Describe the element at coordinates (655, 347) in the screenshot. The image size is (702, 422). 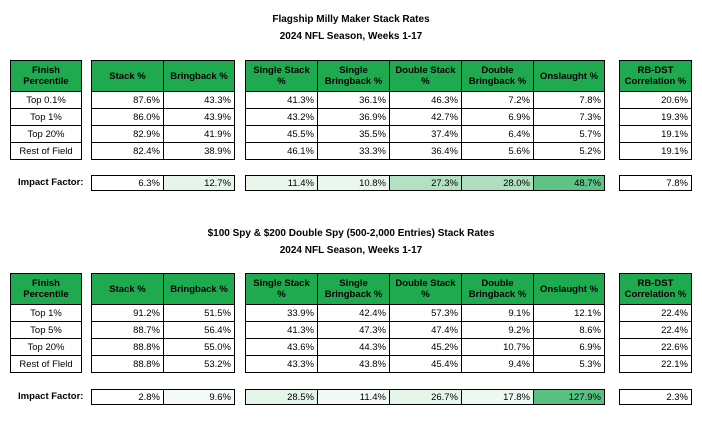
I see `cell-rbdst: 22.6%` at that location.